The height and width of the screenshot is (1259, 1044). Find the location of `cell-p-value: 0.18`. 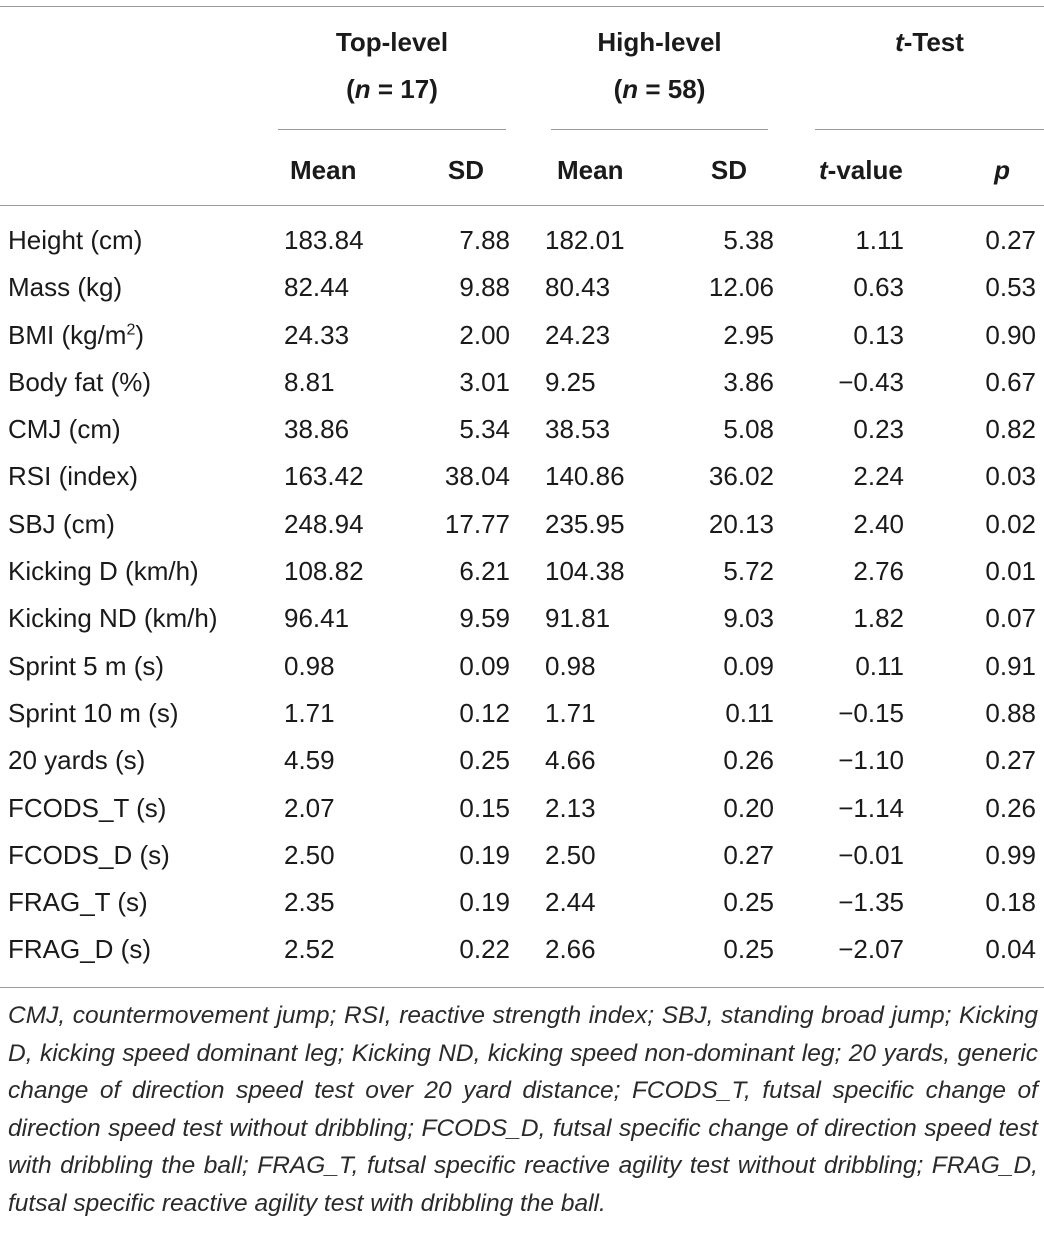

cell-p-value: 0.18 is located at coordinates (1010, 902).